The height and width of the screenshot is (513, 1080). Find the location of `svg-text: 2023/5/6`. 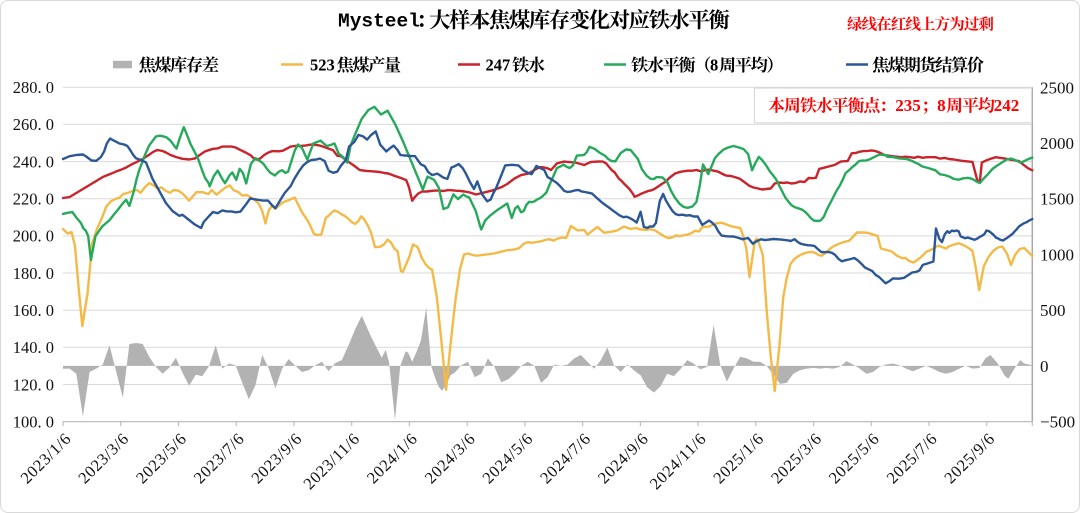

svg-text: 2023/5/6 is located at coordinates (161, 458).